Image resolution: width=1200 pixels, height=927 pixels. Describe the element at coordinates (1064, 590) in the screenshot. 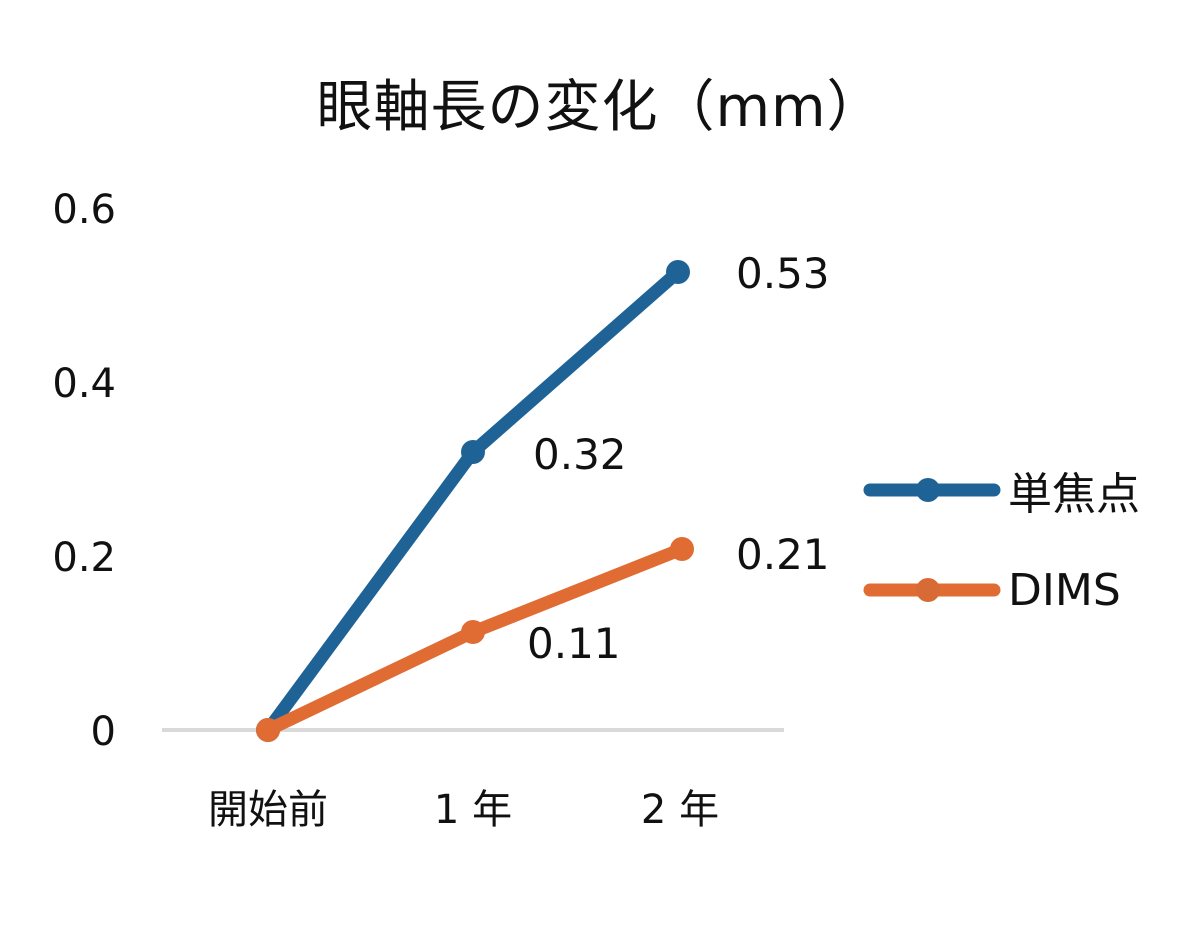

I see `legend-label: DIMS` at that location.